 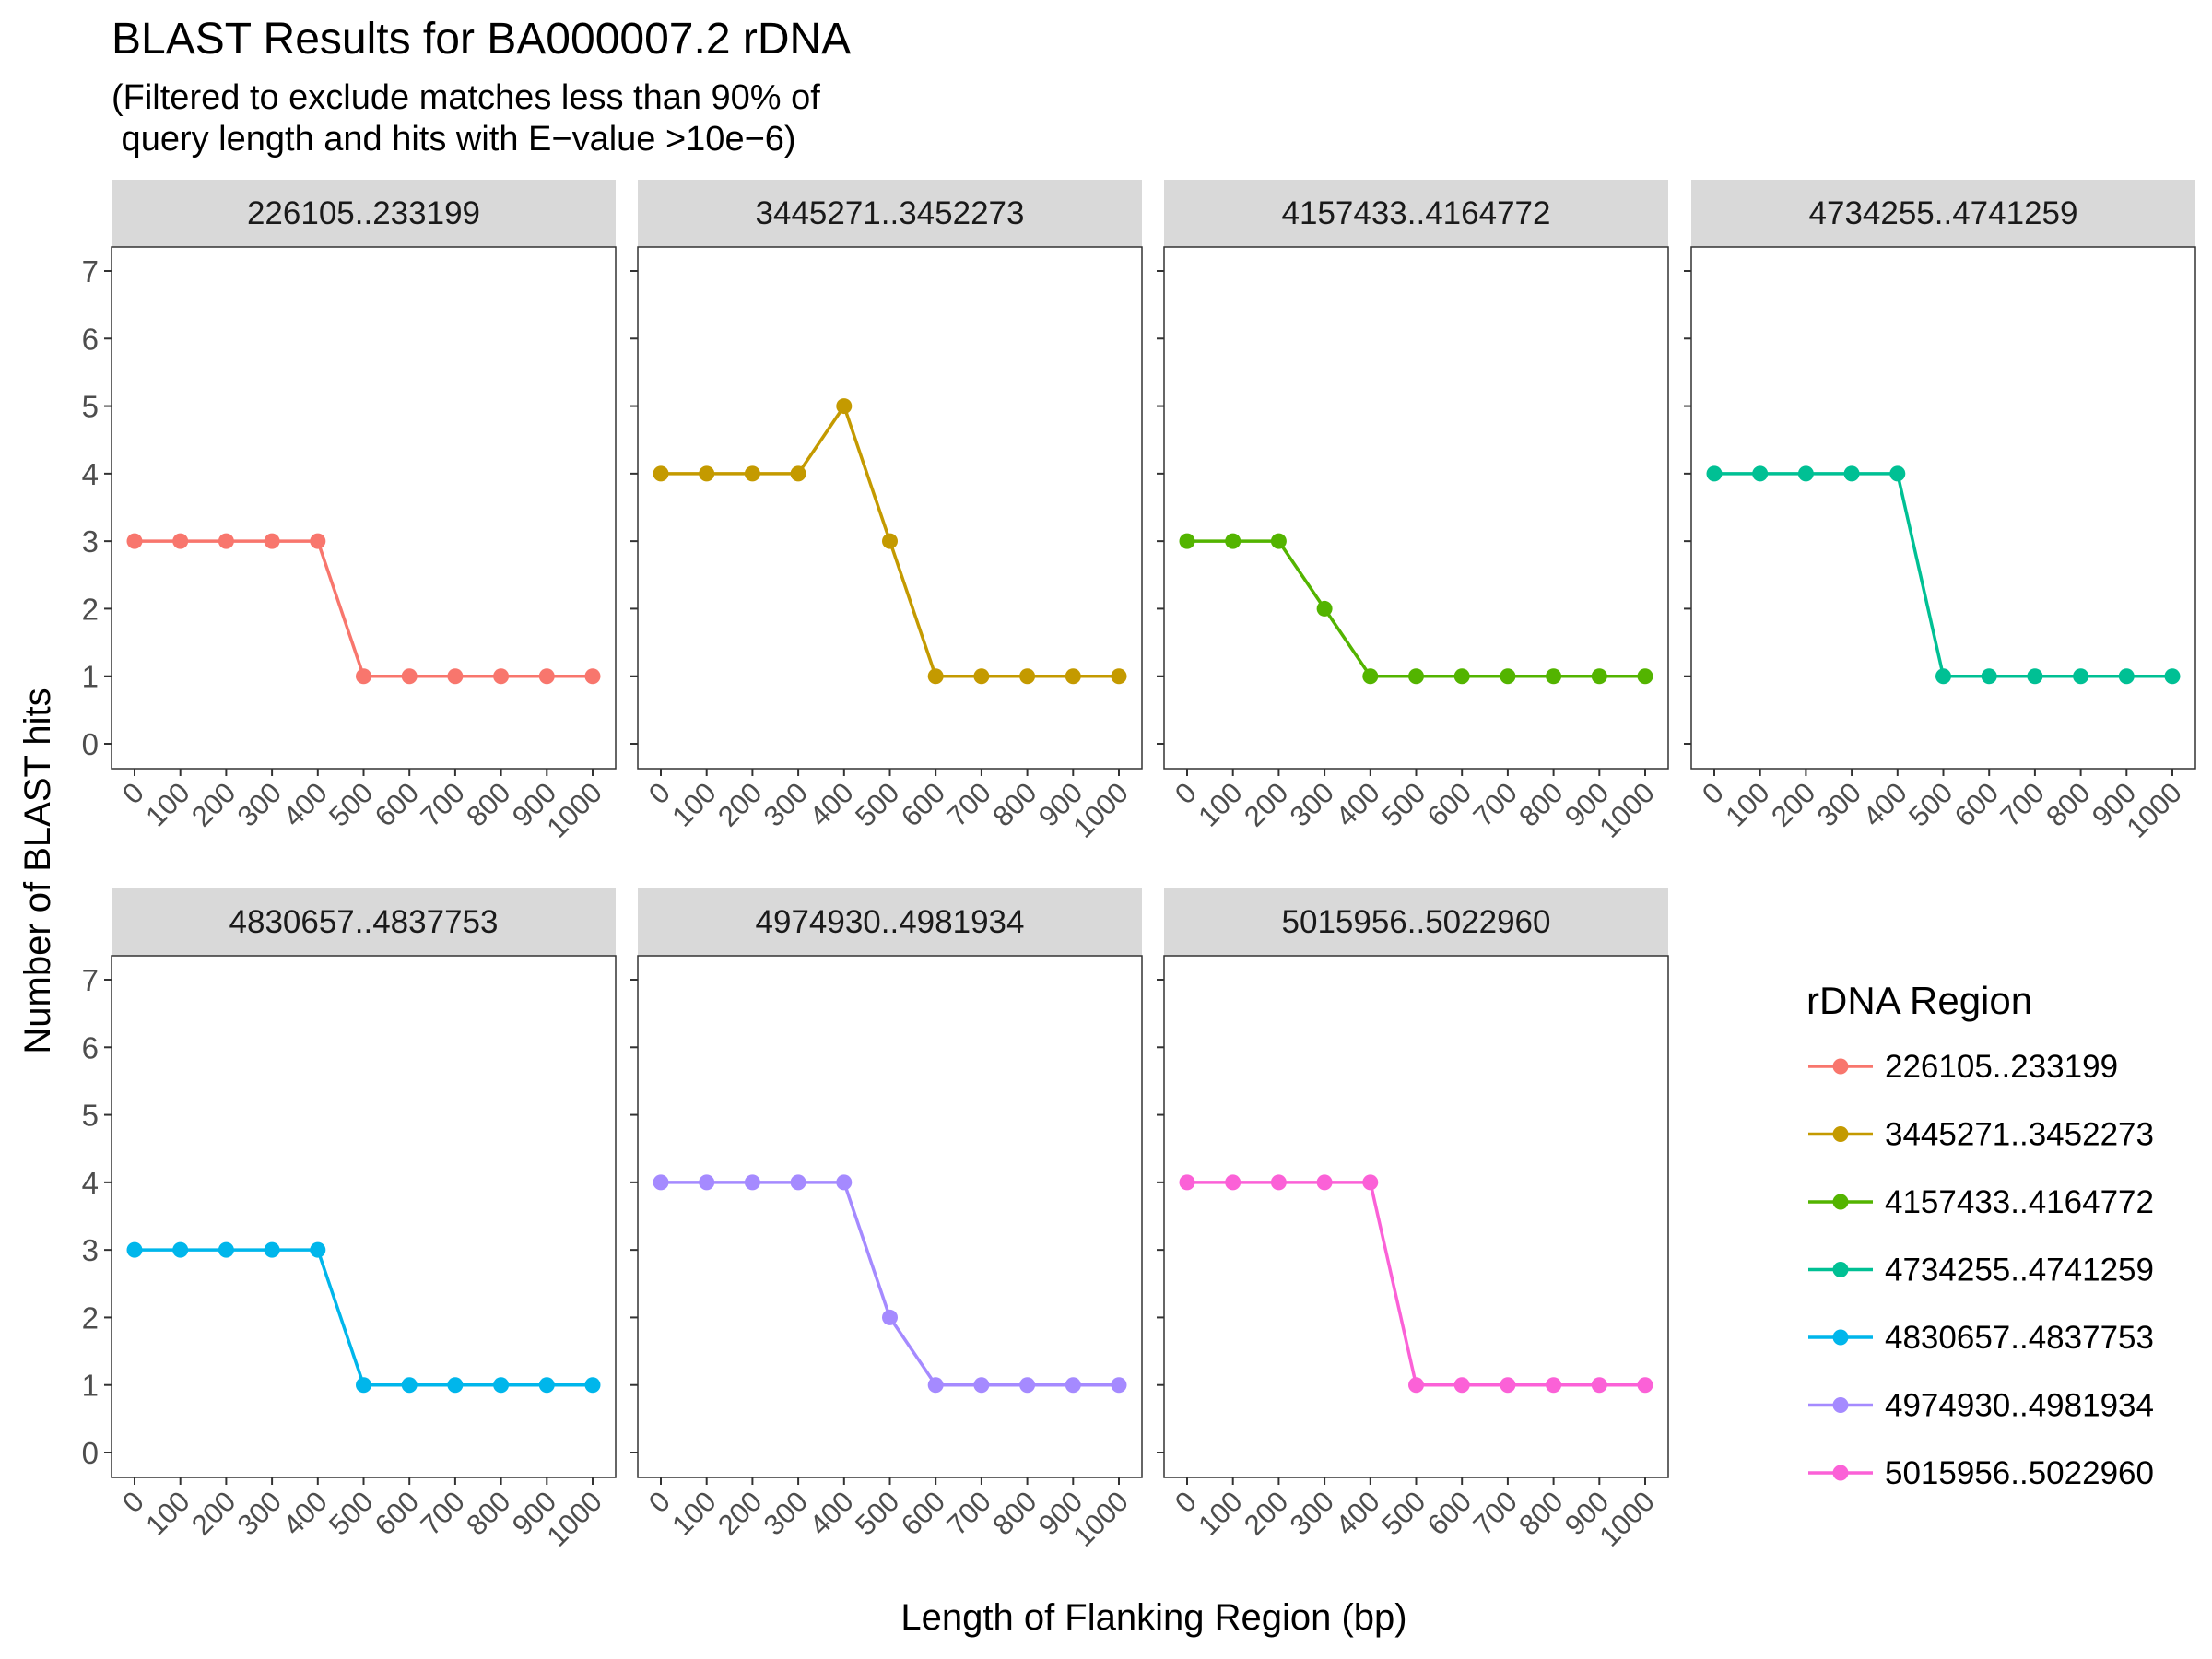 I want to click on legend-title: rDNA Region, so click(x=1919, y=1000).